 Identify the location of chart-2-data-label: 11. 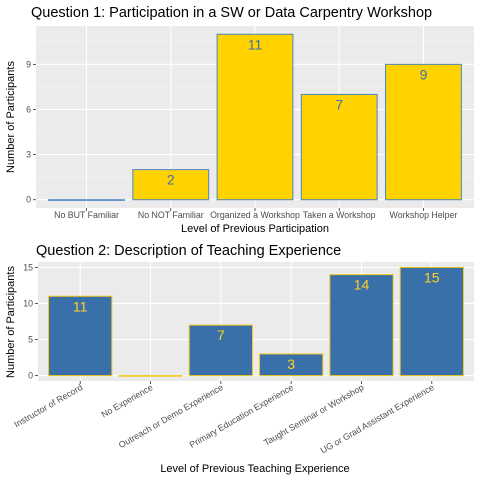
(80, 306).